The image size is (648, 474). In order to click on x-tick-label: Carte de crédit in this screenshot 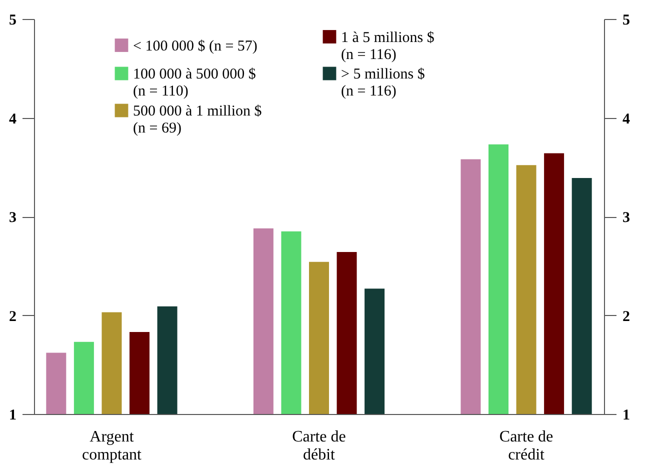, I will do `click(526, 446)`.